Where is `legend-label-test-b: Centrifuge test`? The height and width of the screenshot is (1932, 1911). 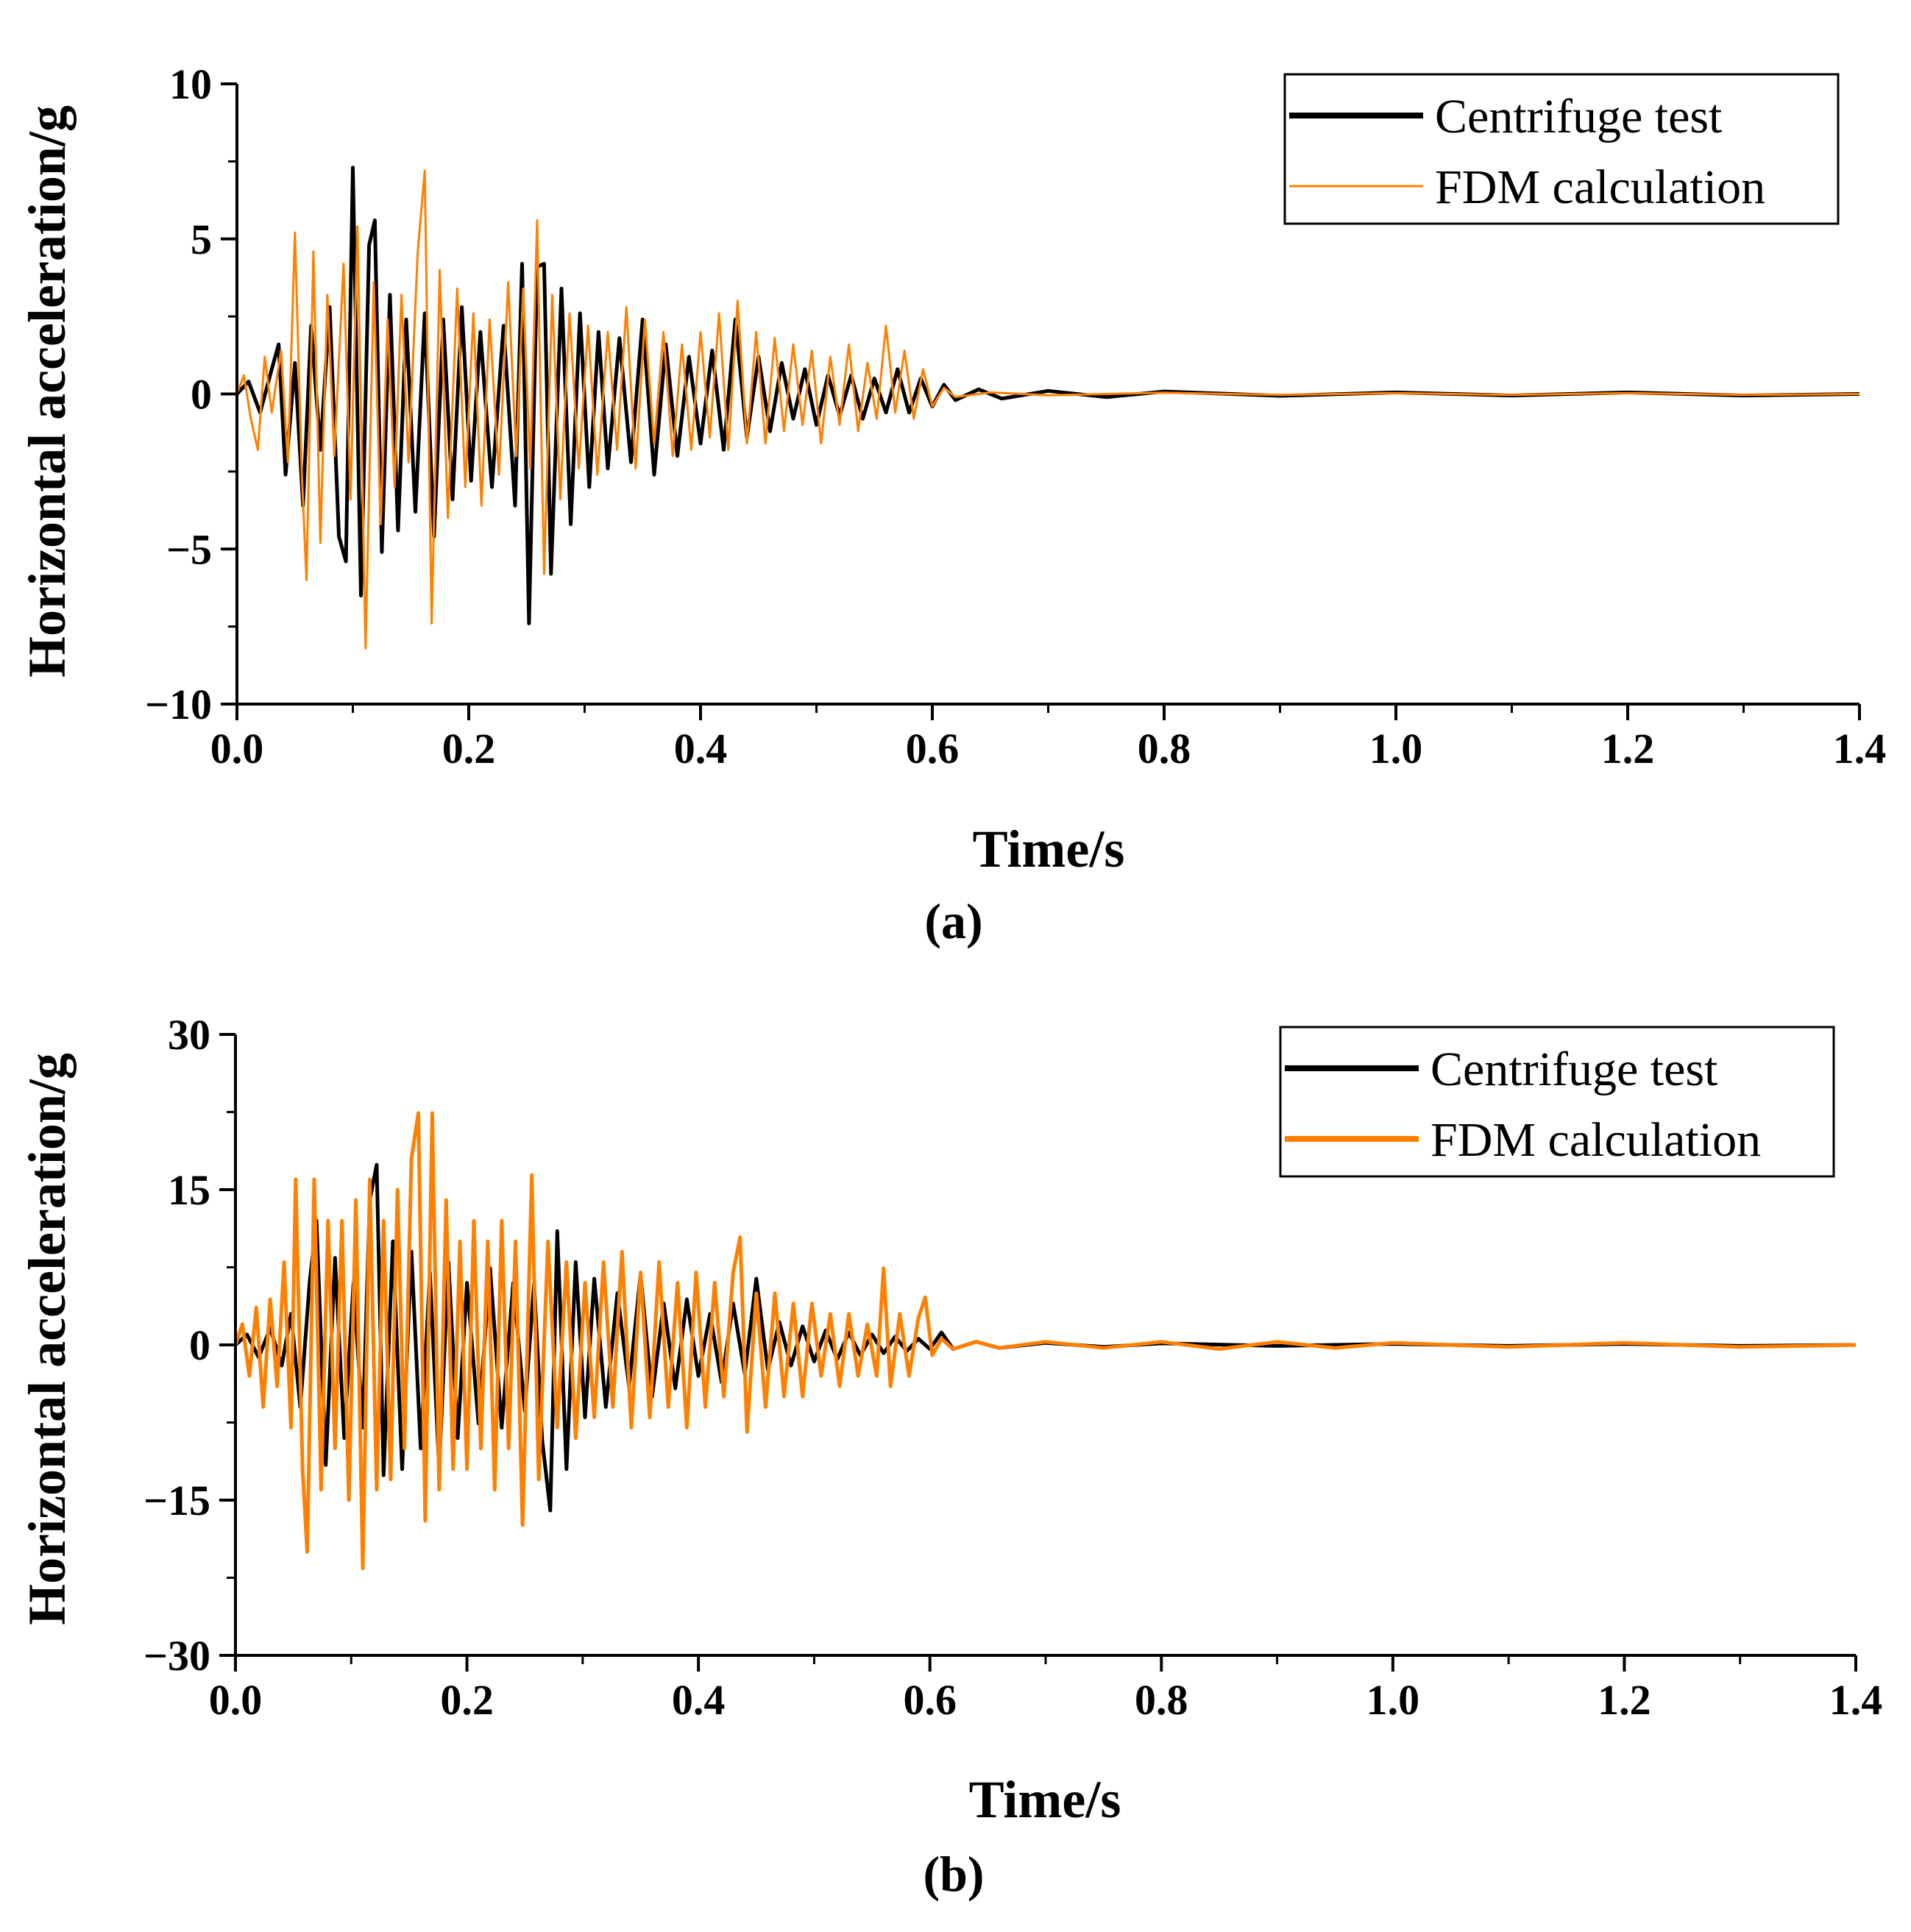 legend-label-test-b: Centrifuge test is located at coordinates (1573, 1069).